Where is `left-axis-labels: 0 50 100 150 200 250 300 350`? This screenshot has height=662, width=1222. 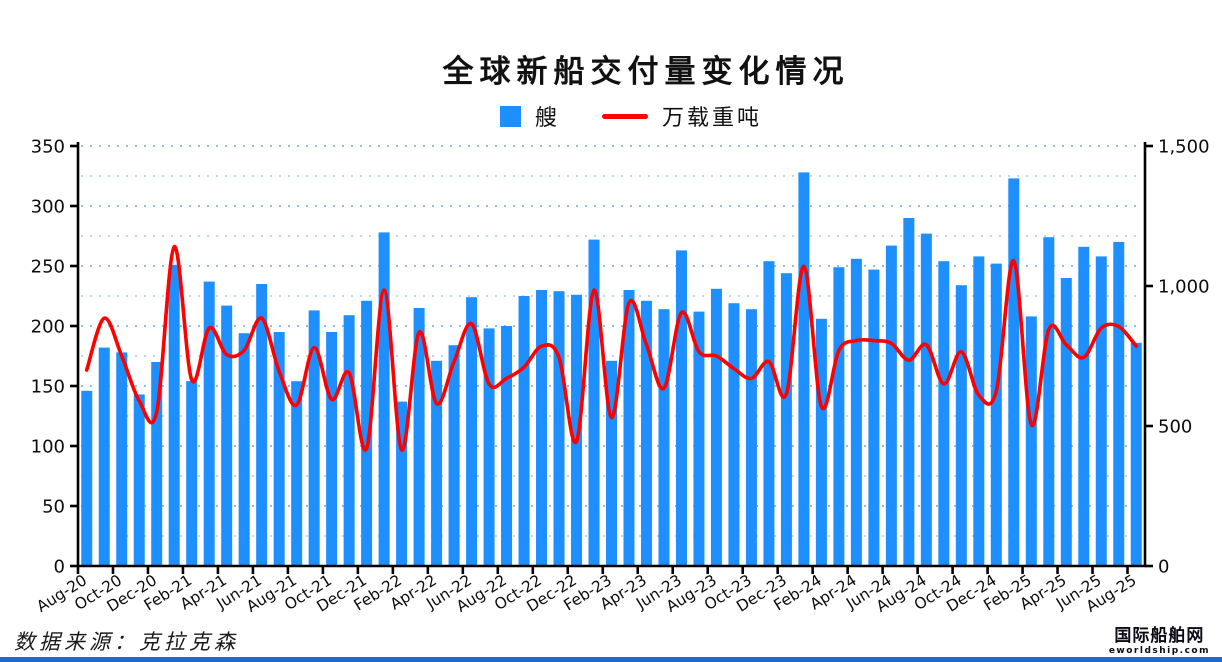 left-axis-labels: 0 50 100 150 200 250 300 350 is located at coordinates (48, 357).